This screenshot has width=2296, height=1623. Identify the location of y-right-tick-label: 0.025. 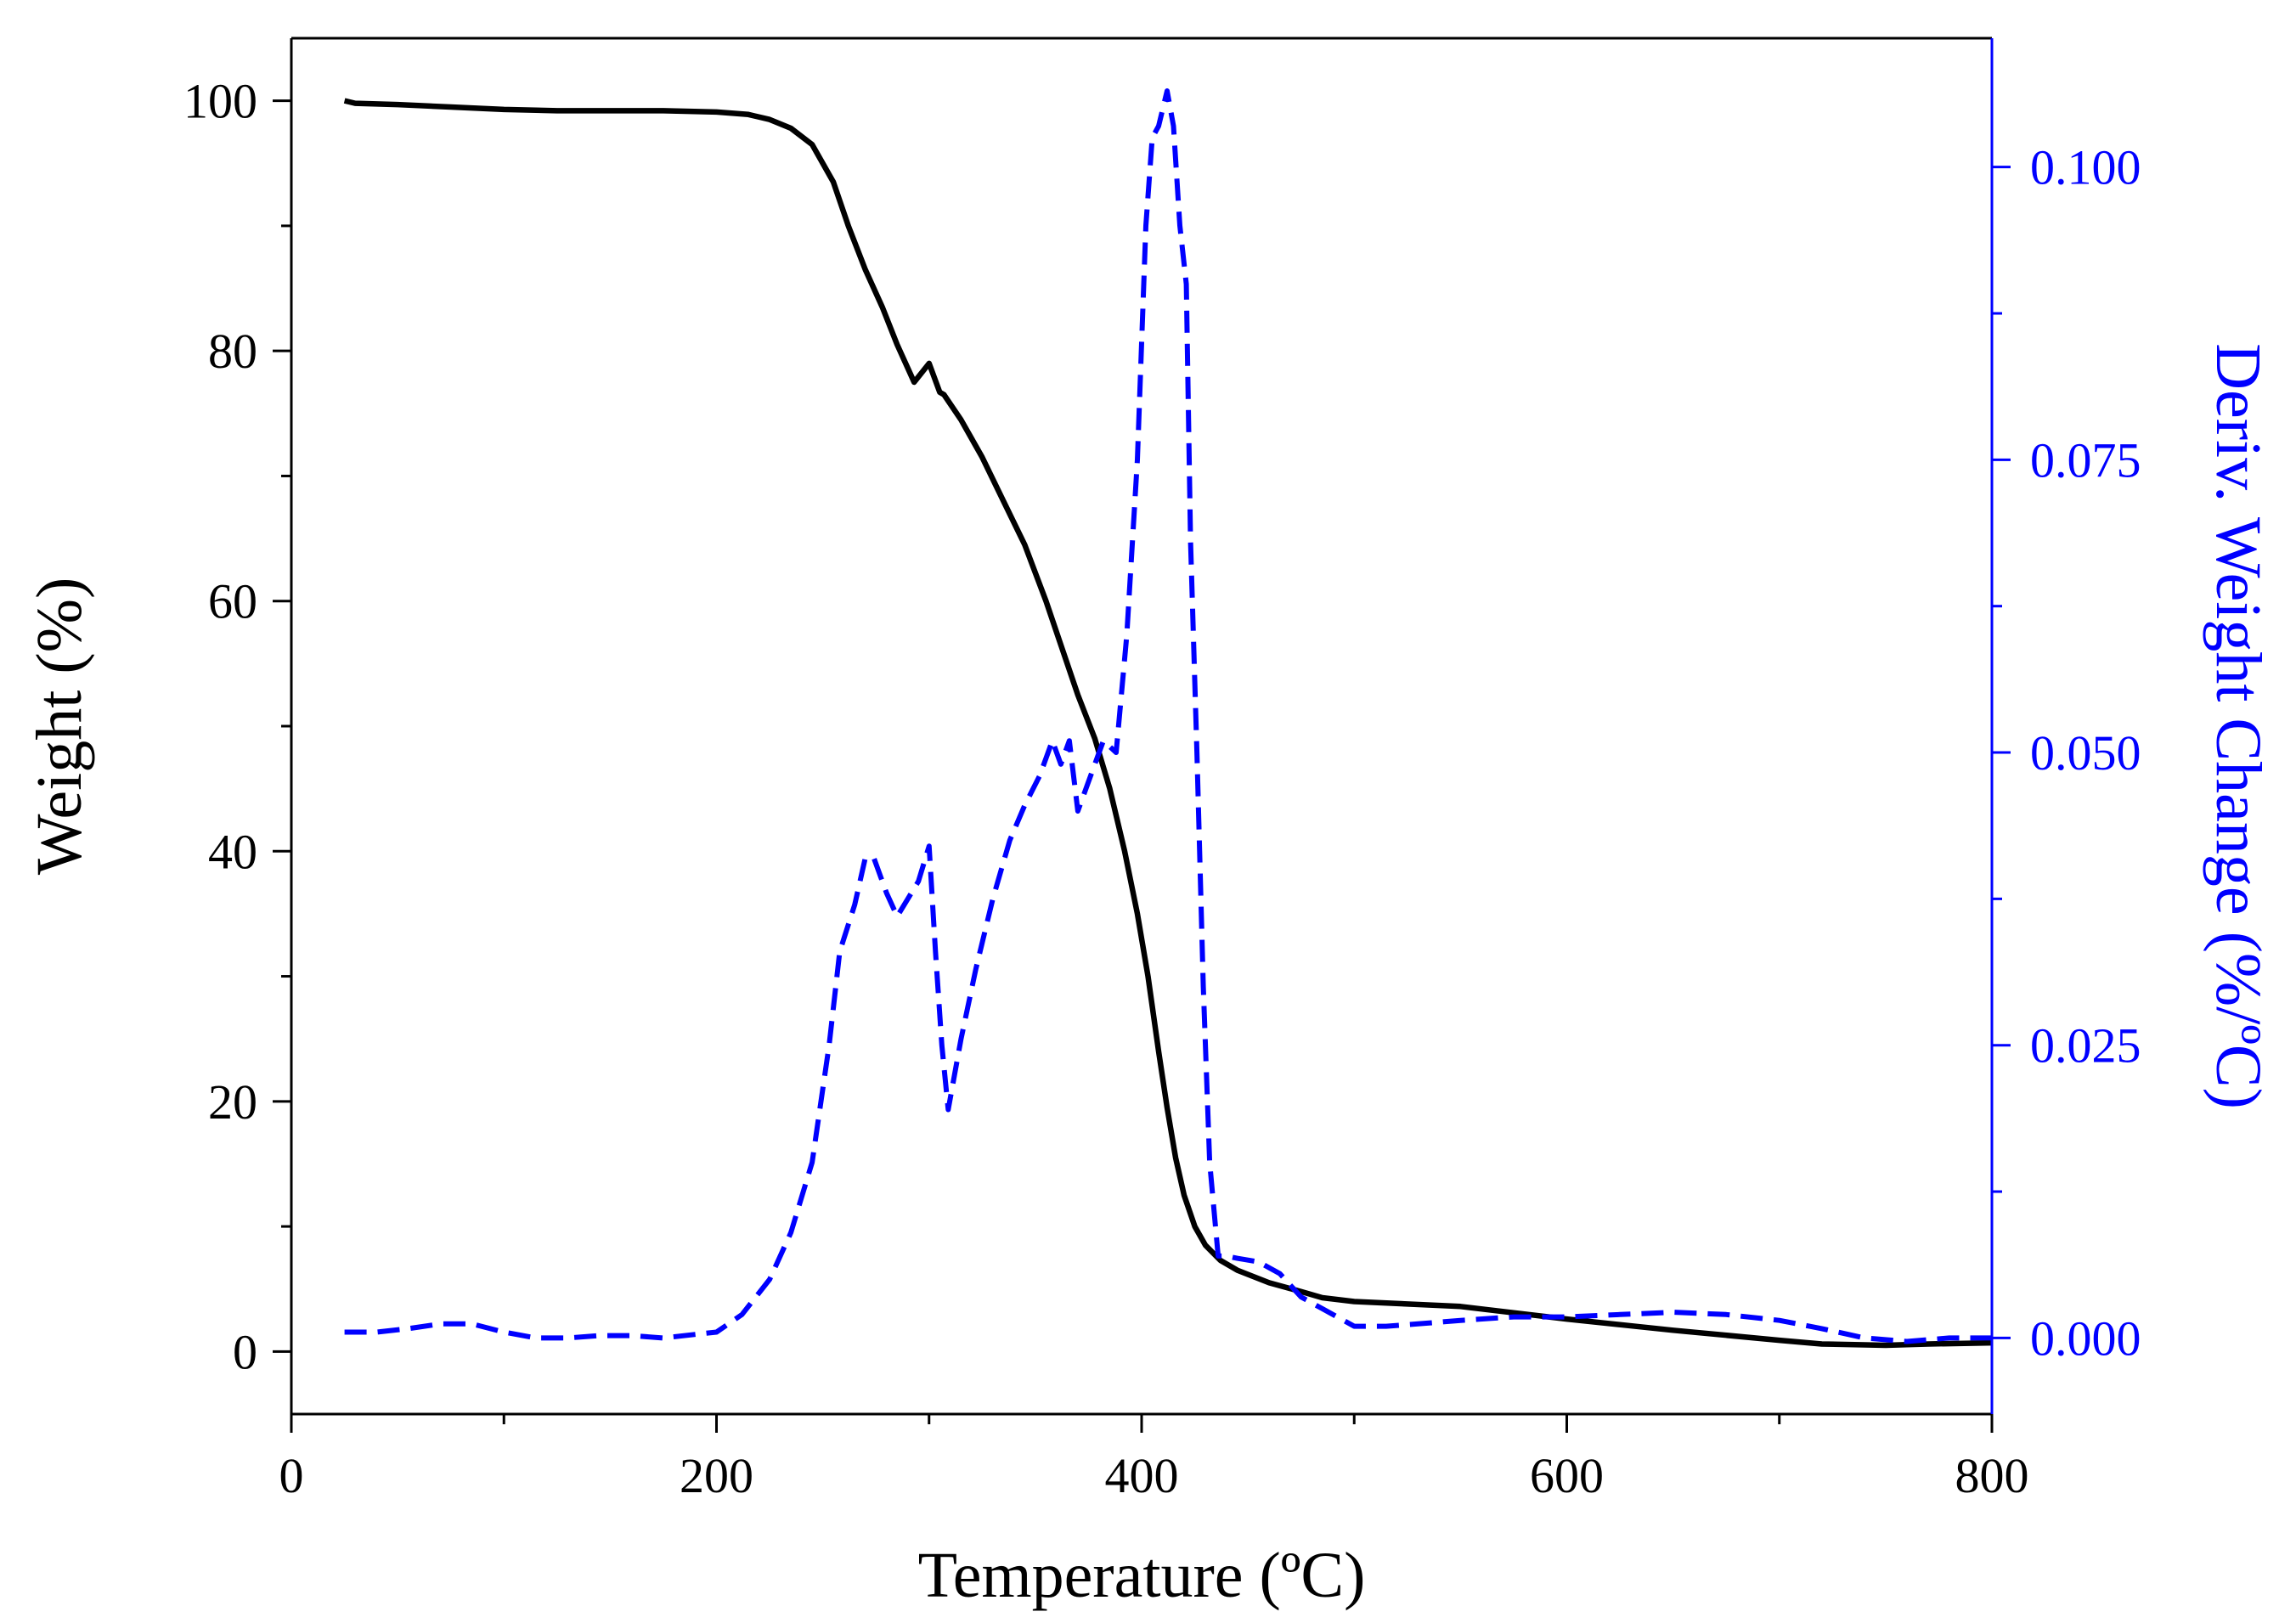
(2085, 1046).